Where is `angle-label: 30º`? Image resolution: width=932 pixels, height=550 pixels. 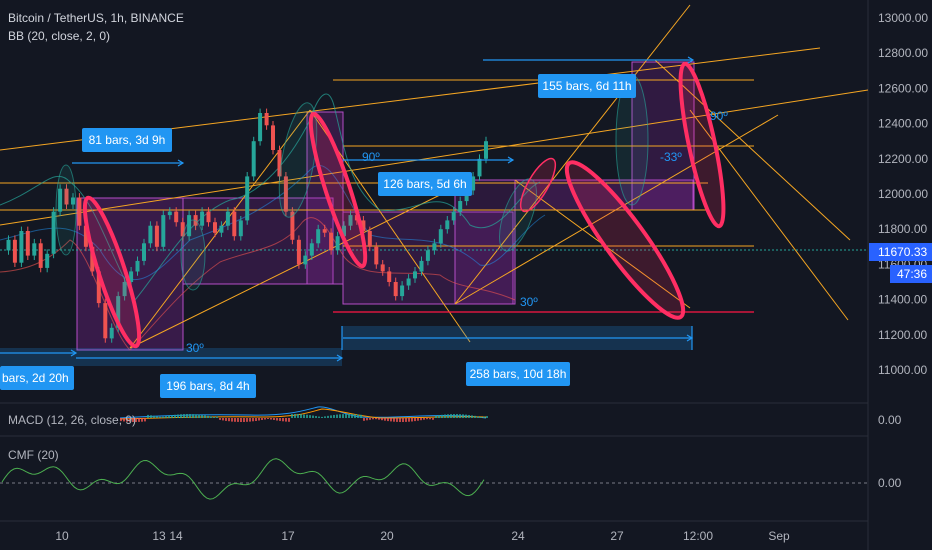
angle-label: 30º is located at coordinates (195, 348).